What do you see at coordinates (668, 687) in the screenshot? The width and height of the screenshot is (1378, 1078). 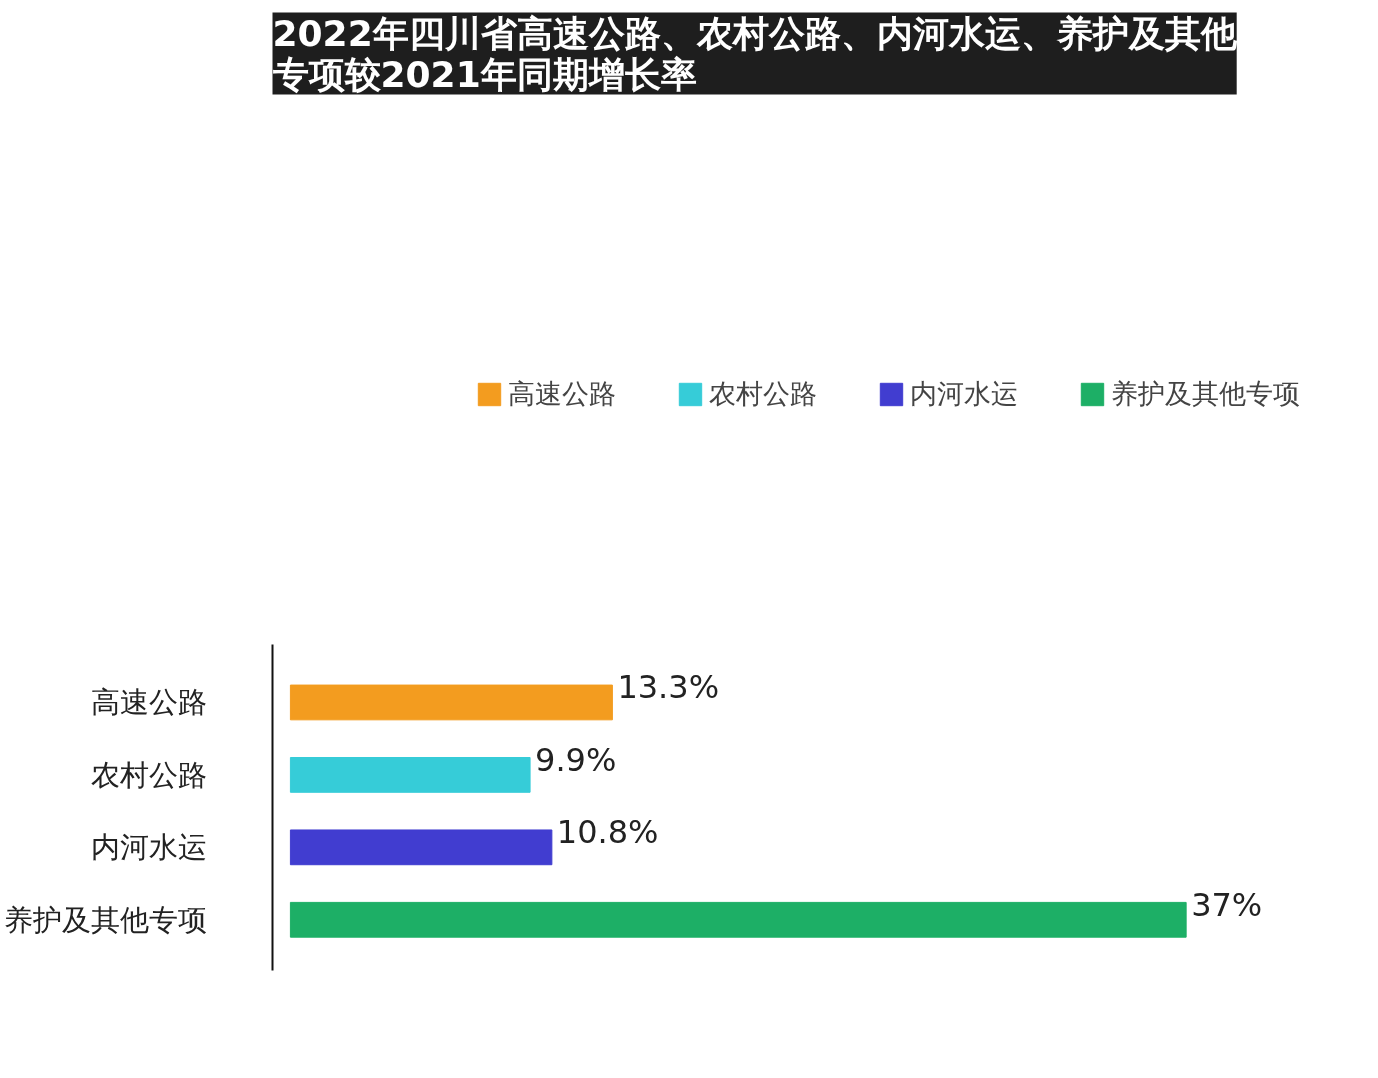 I see `data-label: 13.3%` at bounding box center [668, 687].